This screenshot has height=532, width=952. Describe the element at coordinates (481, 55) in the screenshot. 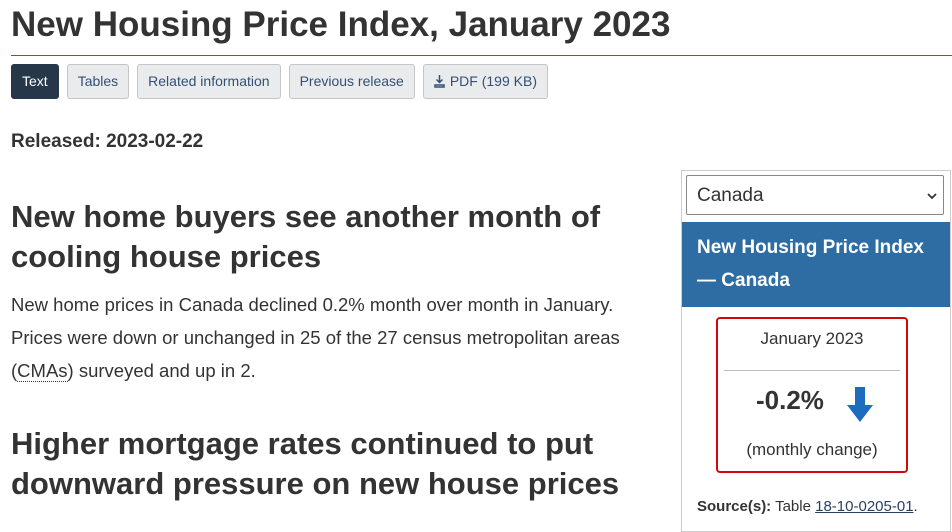

I see `title-rule` at that location.